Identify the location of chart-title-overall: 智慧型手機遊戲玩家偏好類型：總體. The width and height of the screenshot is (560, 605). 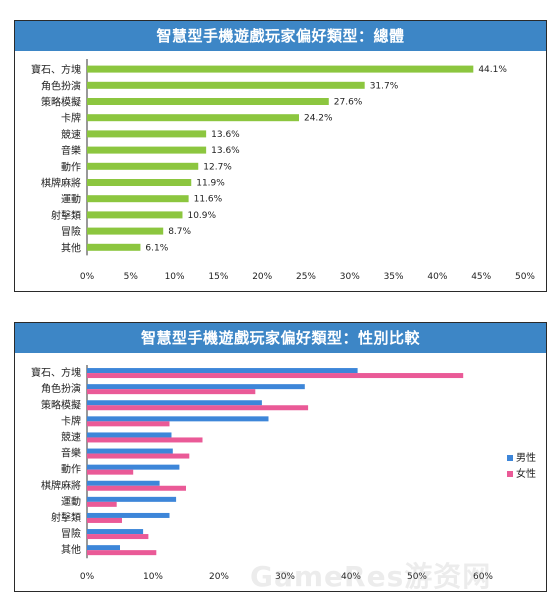
(280, 36).